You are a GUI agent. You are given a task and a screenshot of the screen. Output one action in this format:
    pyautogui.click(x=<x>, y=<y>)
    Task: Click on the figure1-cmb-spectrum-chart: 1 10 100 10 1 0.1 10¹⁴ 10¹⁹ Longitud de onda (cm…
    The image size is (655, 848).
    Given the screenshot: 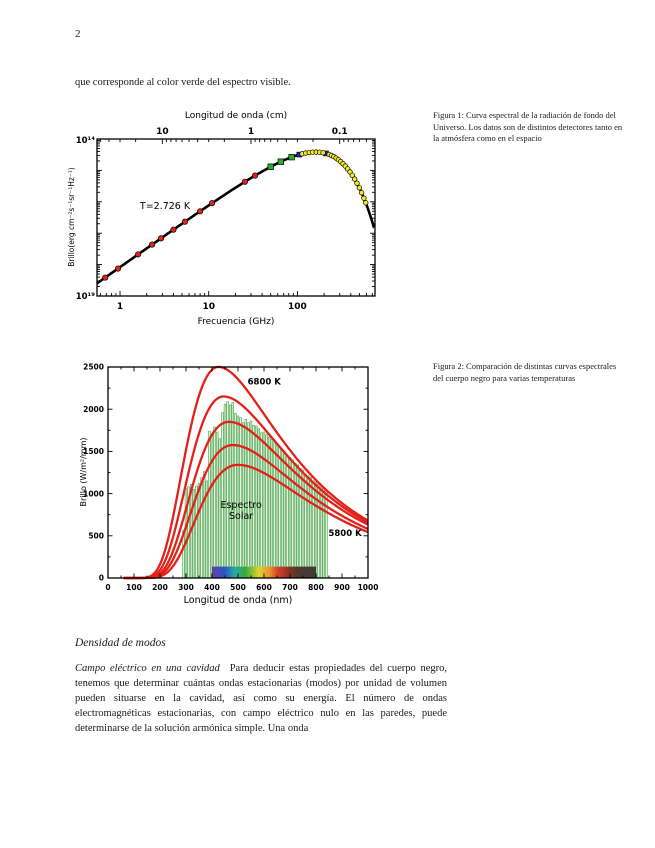 What is the action you would take?
    pyautogui.click(x=221, y=219)
    